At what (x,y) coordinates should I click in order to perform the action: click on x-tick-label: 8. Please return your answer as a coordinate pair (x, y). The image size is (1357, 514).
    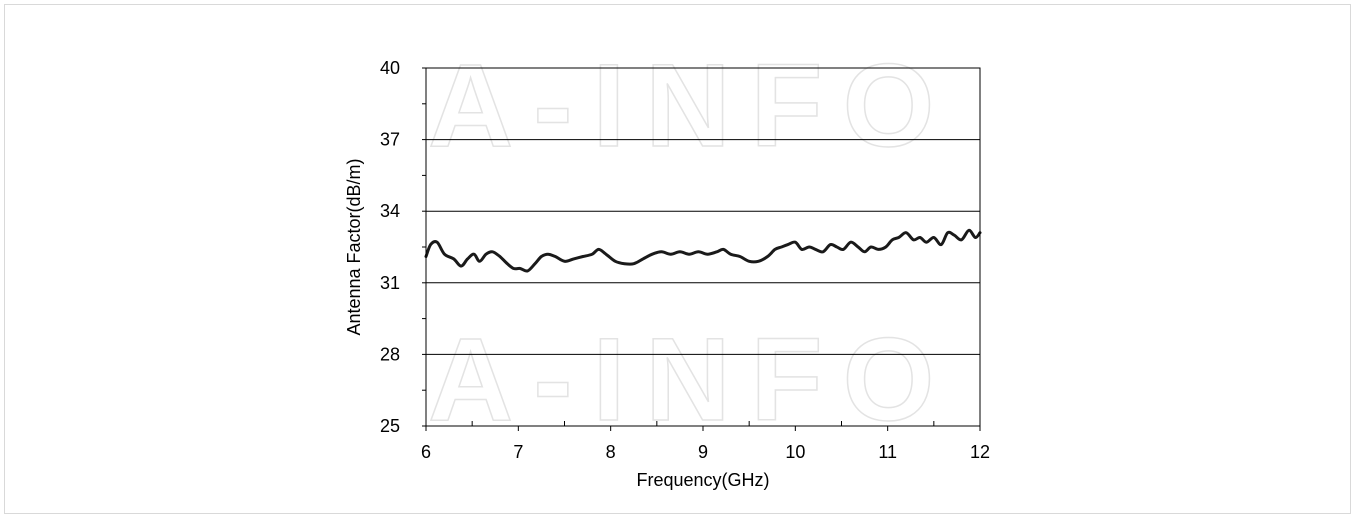
    Looking at the image, I should click on (611, 452).